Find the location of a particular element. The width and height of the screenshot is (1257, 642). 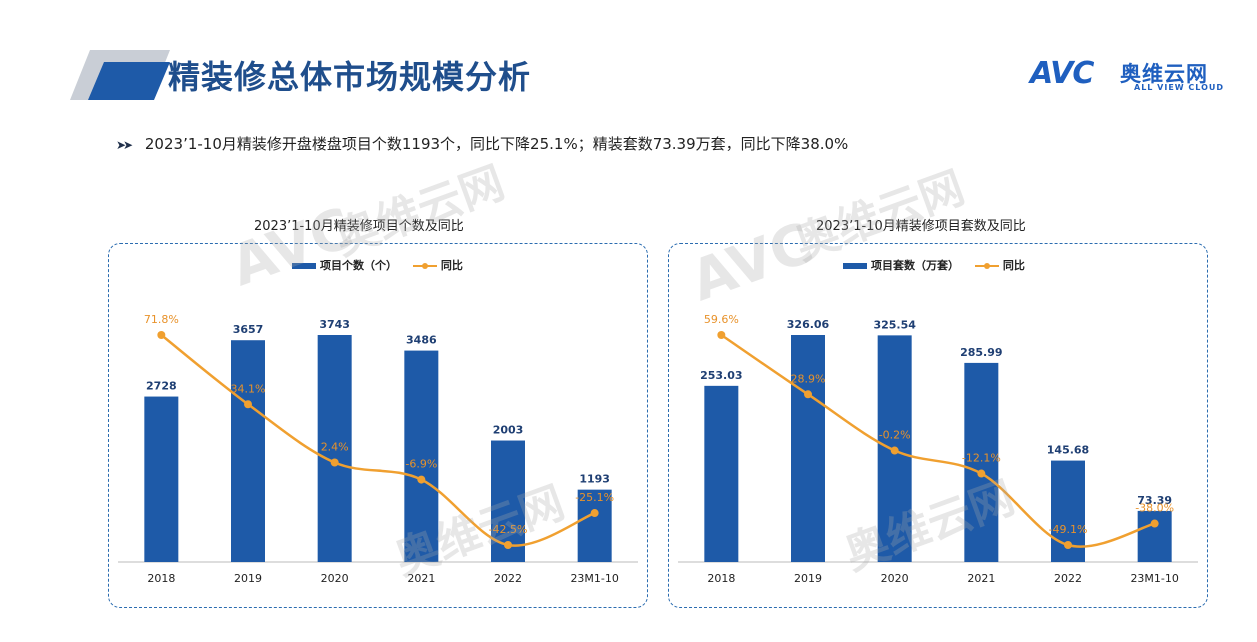

bar-value-label: 145.68 is located at coordinates (1068, 450).